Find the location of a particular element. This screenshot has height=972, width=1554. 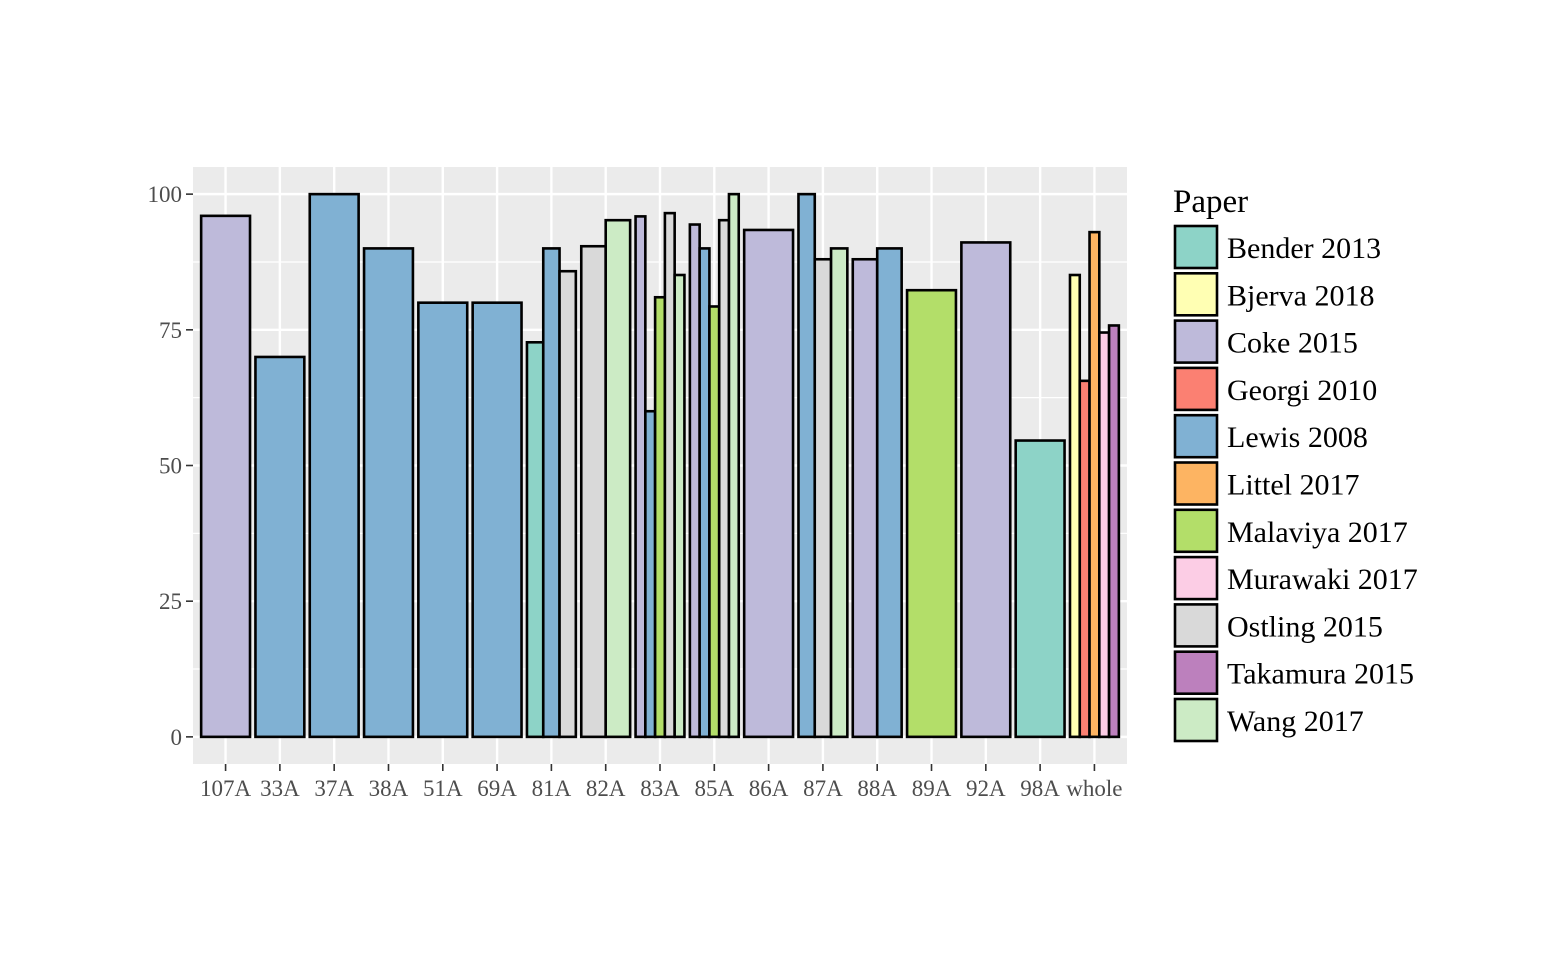

x-tick-label: whole is located at coordinates (1094, 788).